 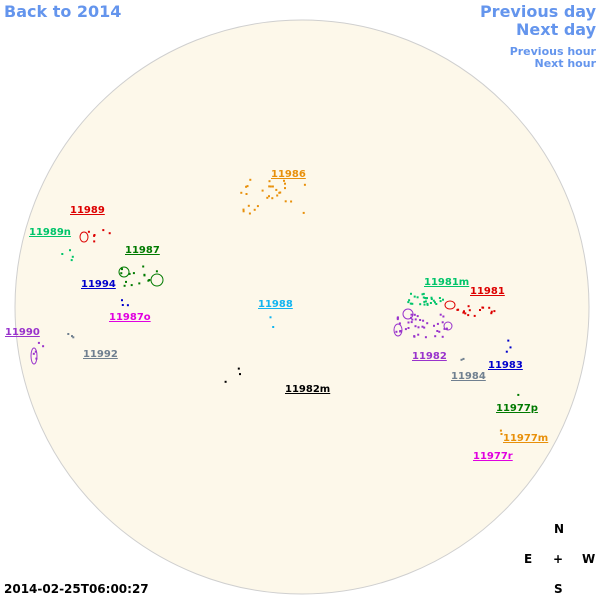 What do you see at coordinates (468, 376) in the screenshot?
I see `region-label: 11984` at bounding box center [468, 376].